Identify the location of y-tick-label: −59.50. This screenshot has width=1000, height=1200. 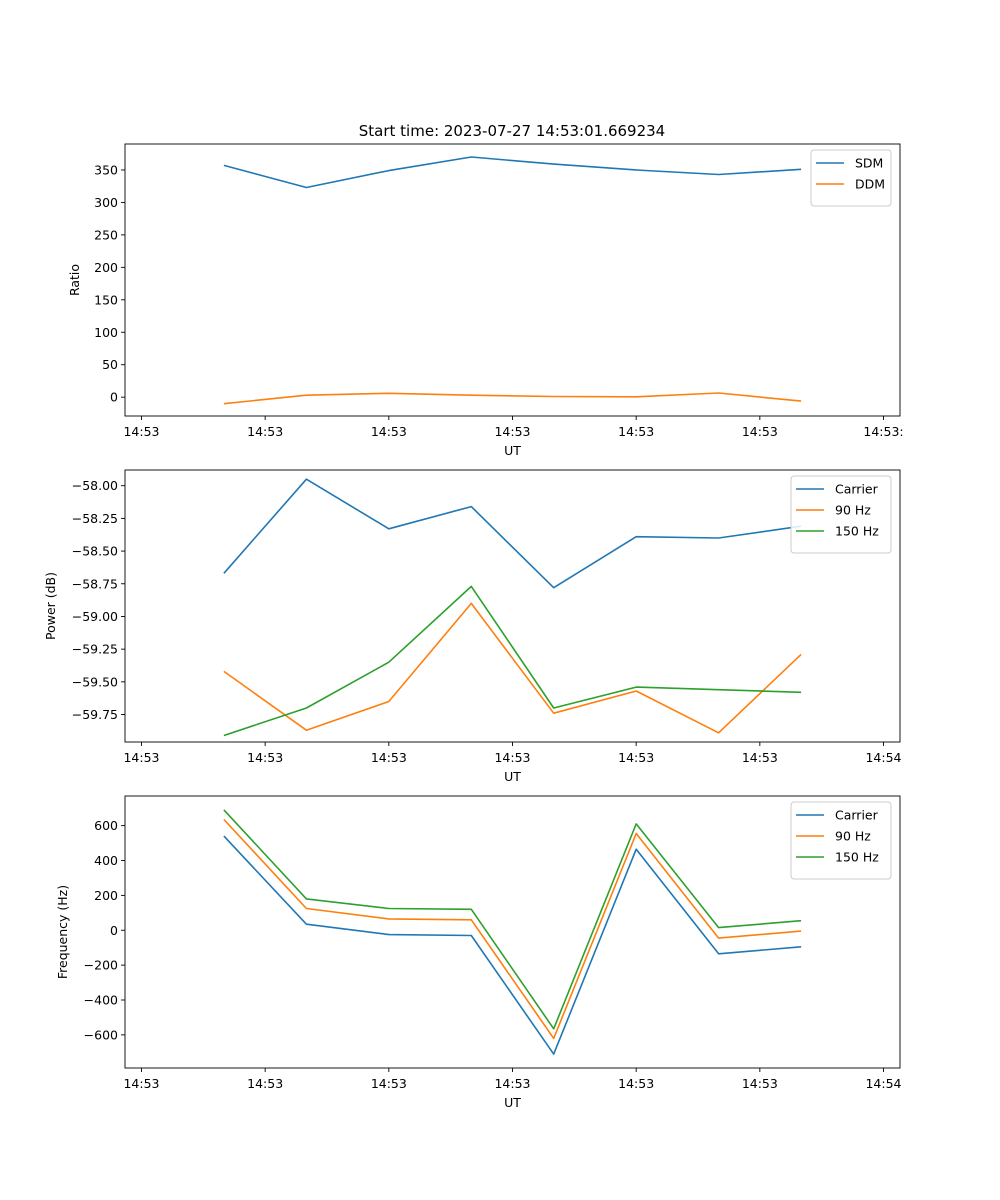
(95, 681).